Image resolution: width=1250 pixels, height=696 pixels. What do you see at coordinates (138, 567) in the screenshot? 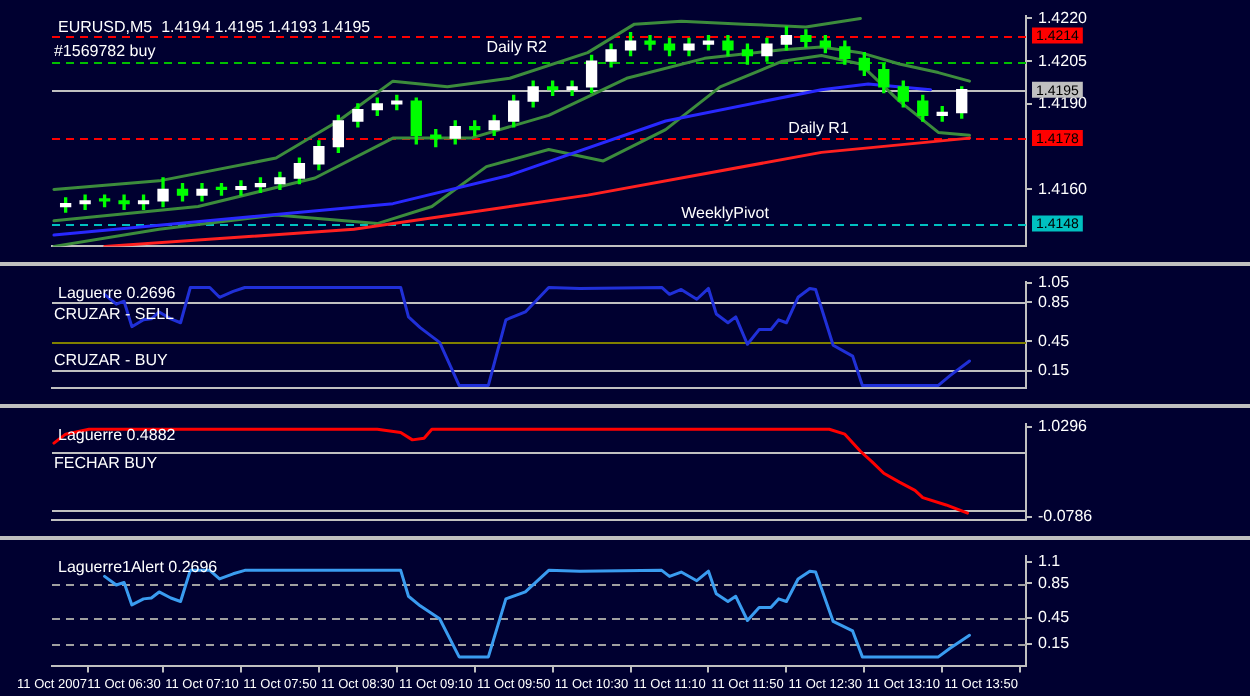
I see `annotation: Laguerre1Alert 0.2696` at bounding box center [138, 567].